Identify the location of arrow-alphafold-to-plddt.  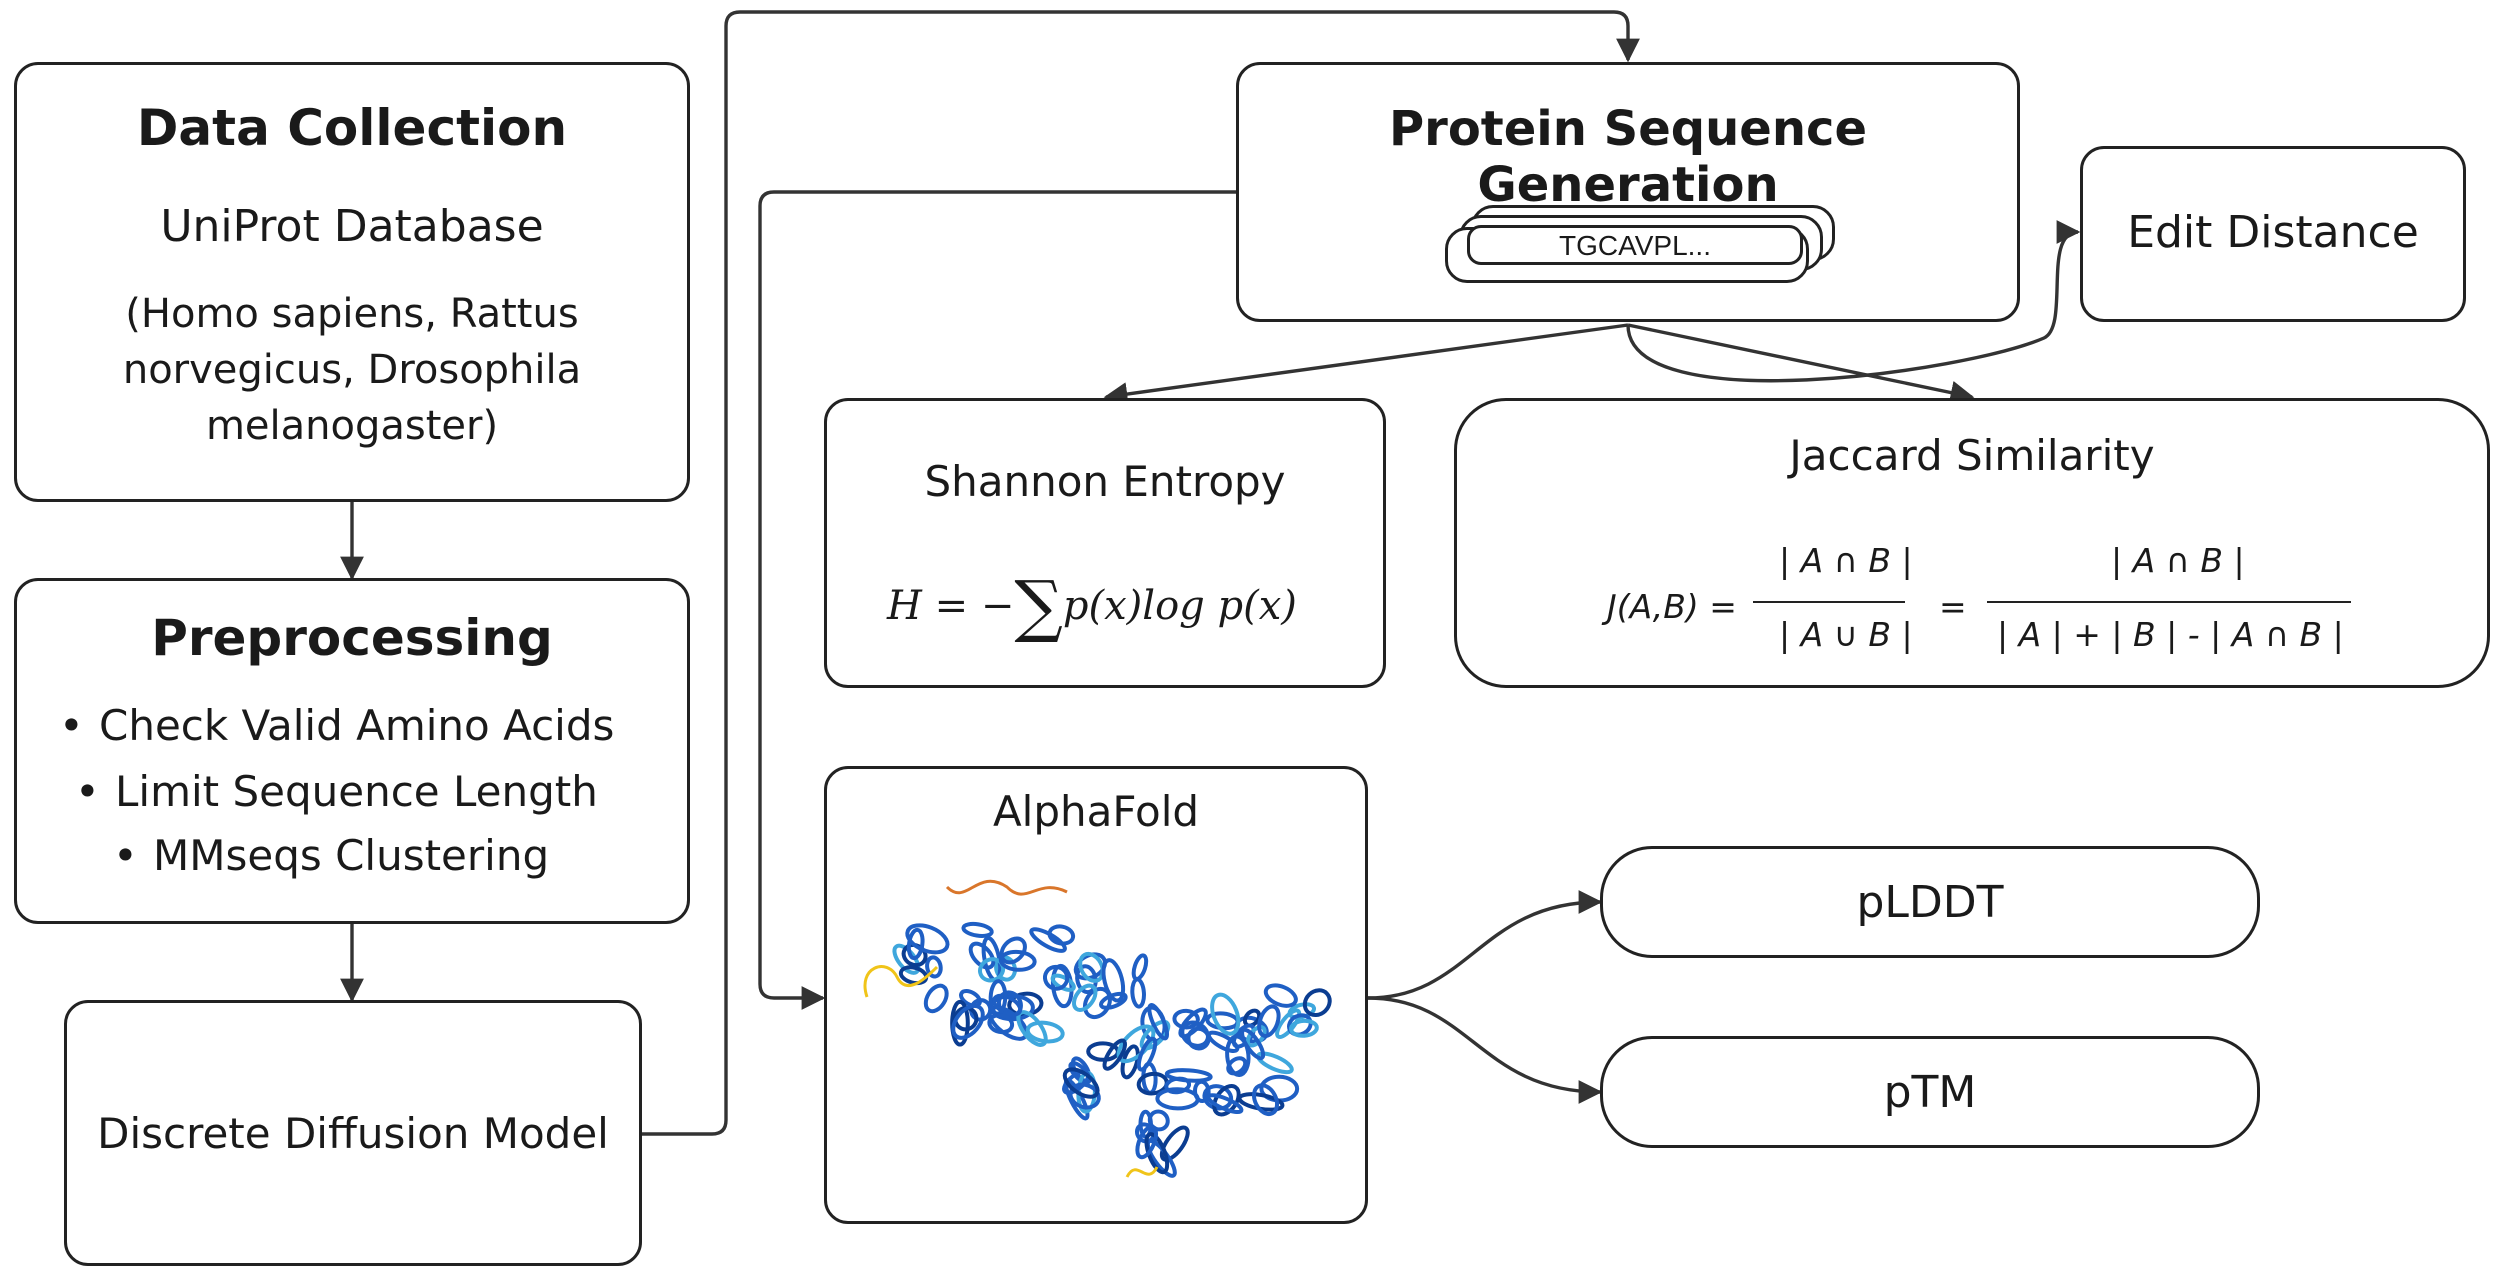
(1485, 945).